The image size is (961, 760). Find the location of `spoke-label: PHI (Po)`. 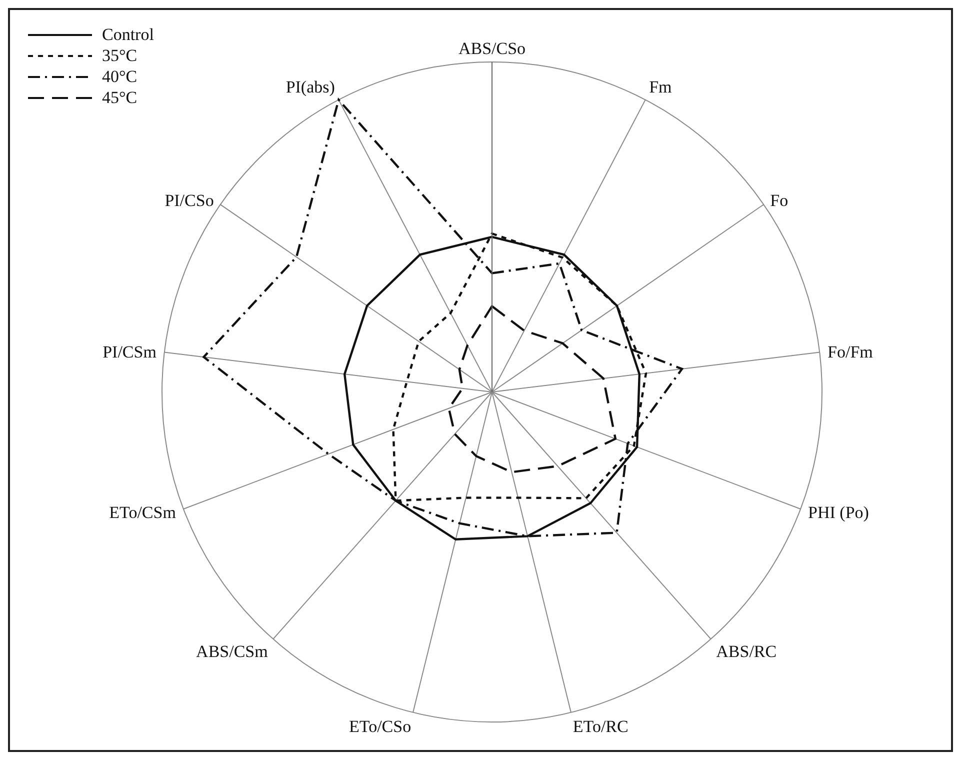

spoke-label: PHI (Po) is located at coordinates (838, 512).